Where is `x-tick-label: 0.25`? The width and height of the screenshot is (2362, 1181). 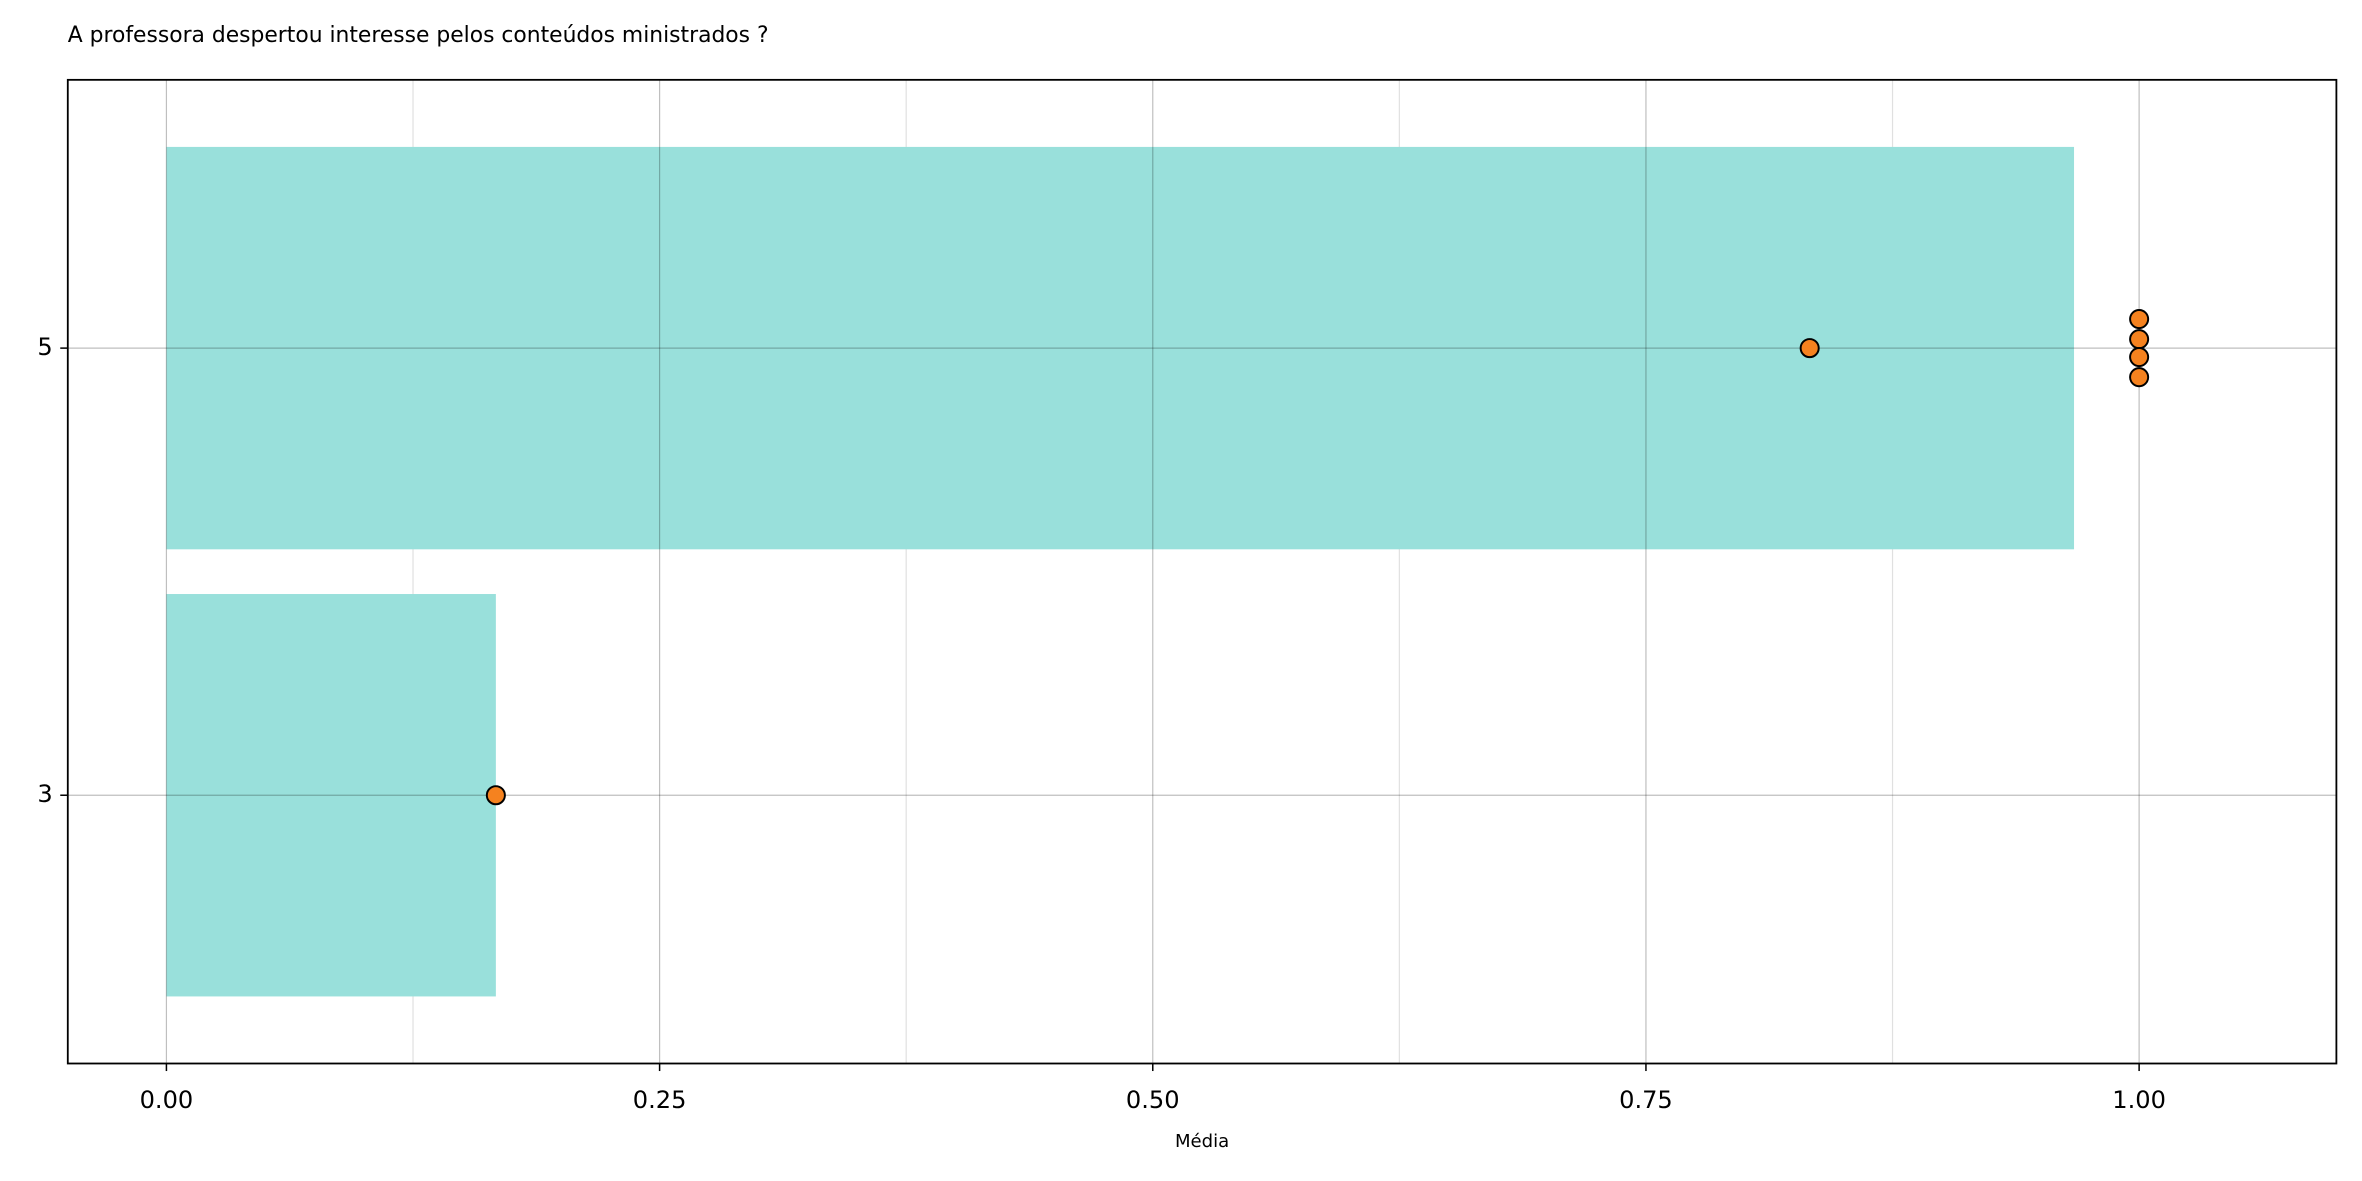 x-tick-label: 0.25 is located at coordinates (660, 1100).